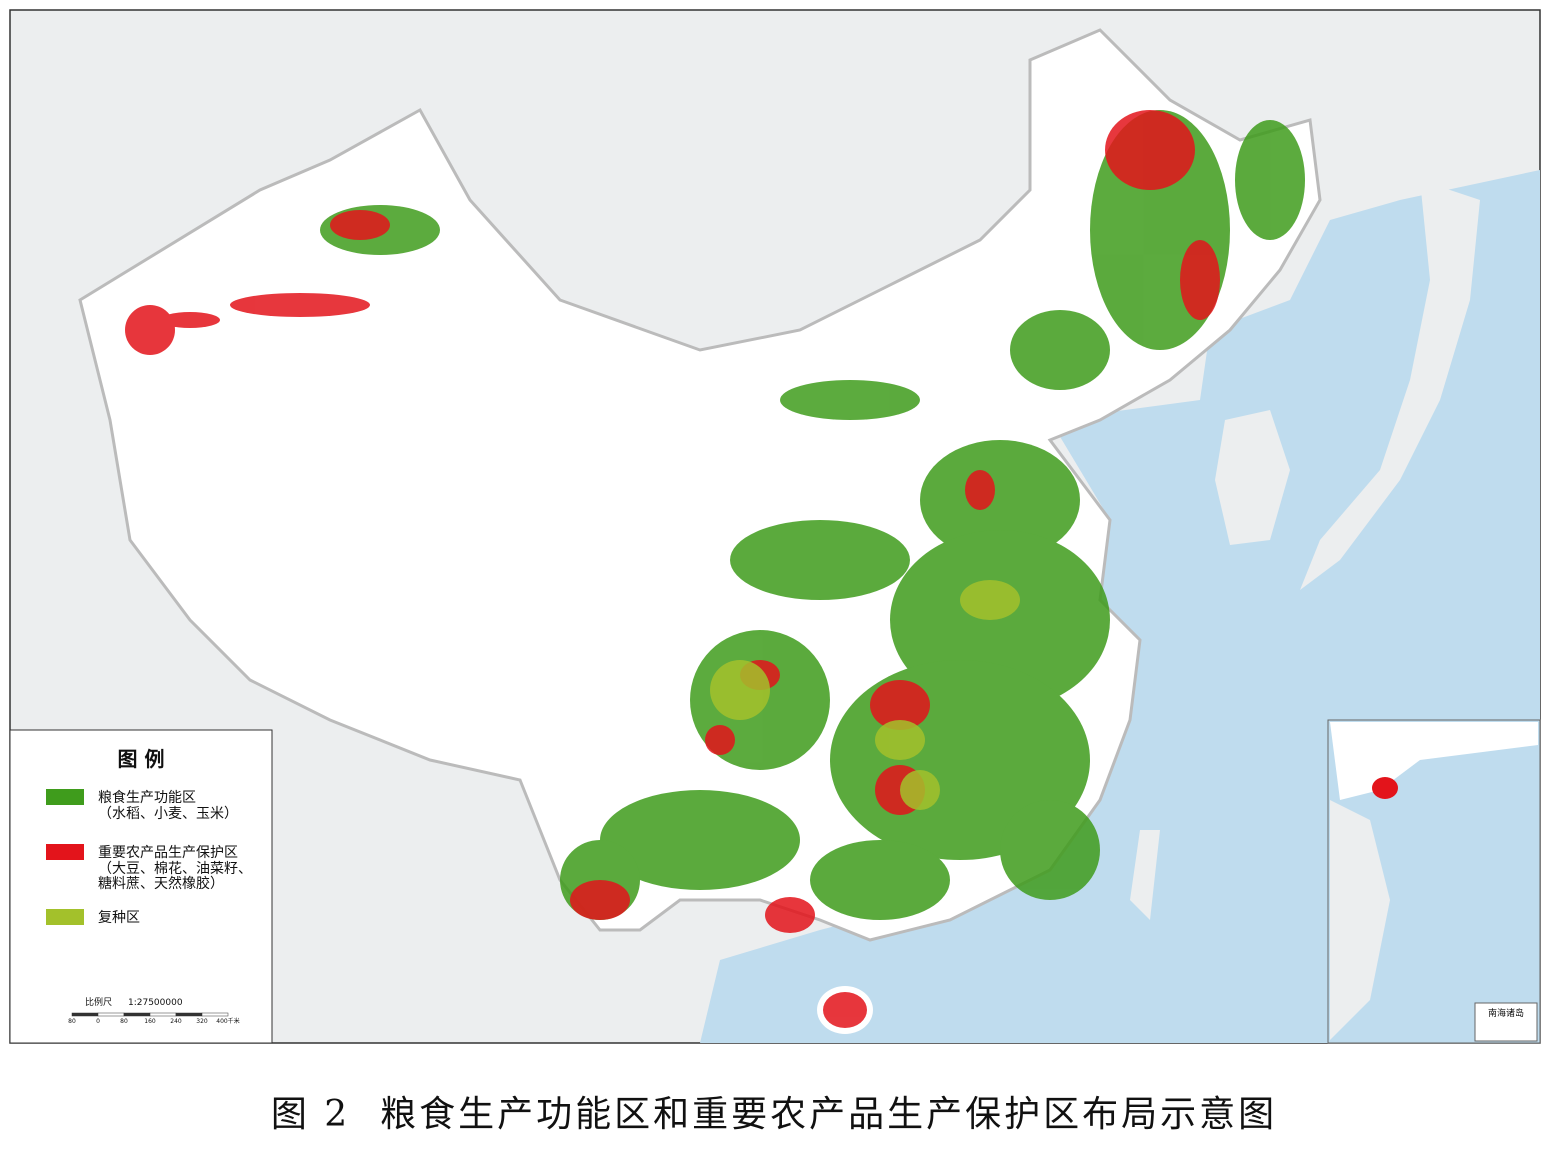  I want to click on caption-title: 粮食生产功能区和重要农产品生产保护区布局示意图, so click(828, 1114).